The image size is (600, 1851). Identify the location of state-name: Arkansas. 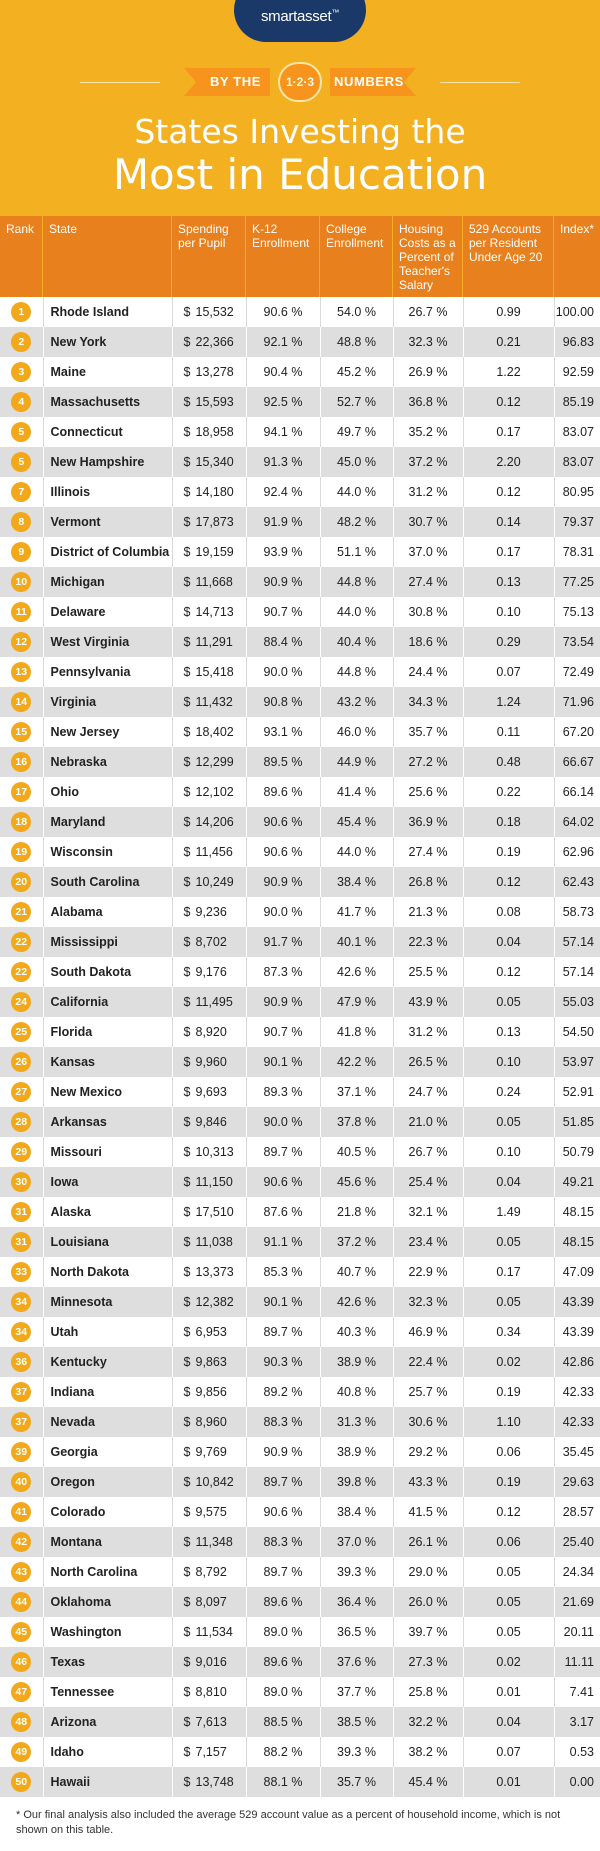
(108, 1122).